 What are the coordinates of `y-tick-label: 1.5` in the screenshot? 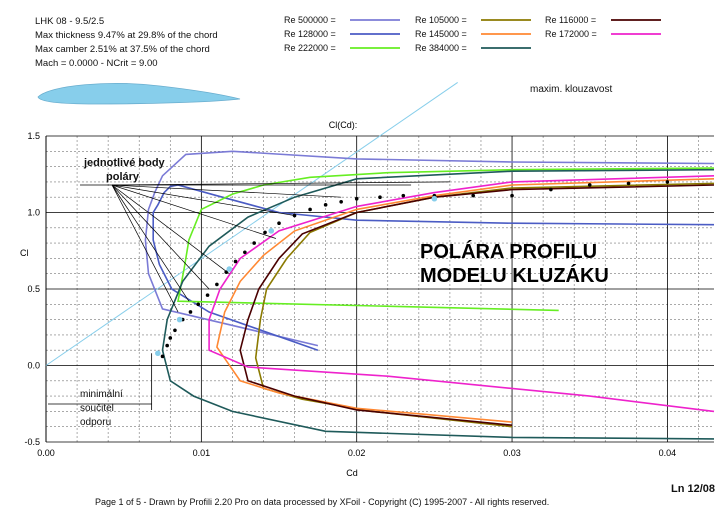 It's located at (33, 136).